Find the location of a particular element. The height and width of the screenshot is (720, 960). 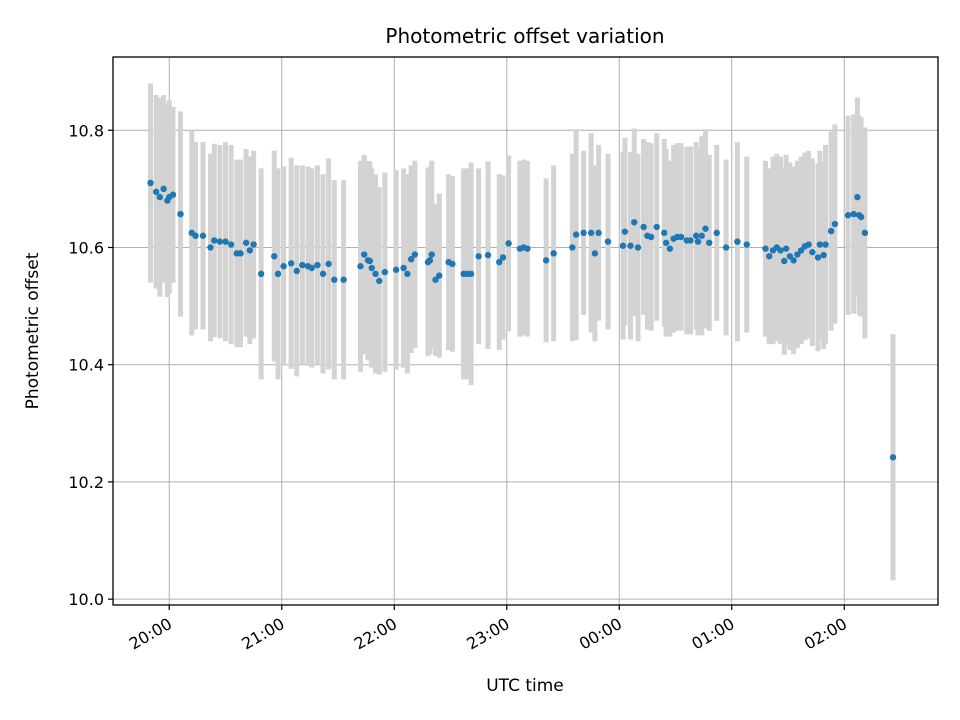

y-tick-label: 10.2 is located at coordinates (86, 482).